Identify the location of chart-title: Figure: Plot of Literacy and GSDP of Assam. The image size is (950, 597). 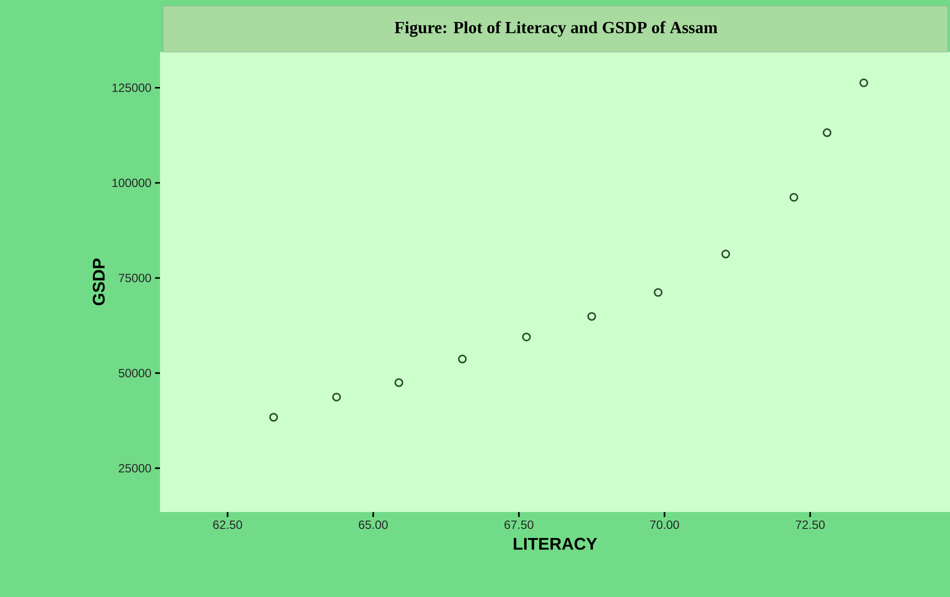
(556, 29).